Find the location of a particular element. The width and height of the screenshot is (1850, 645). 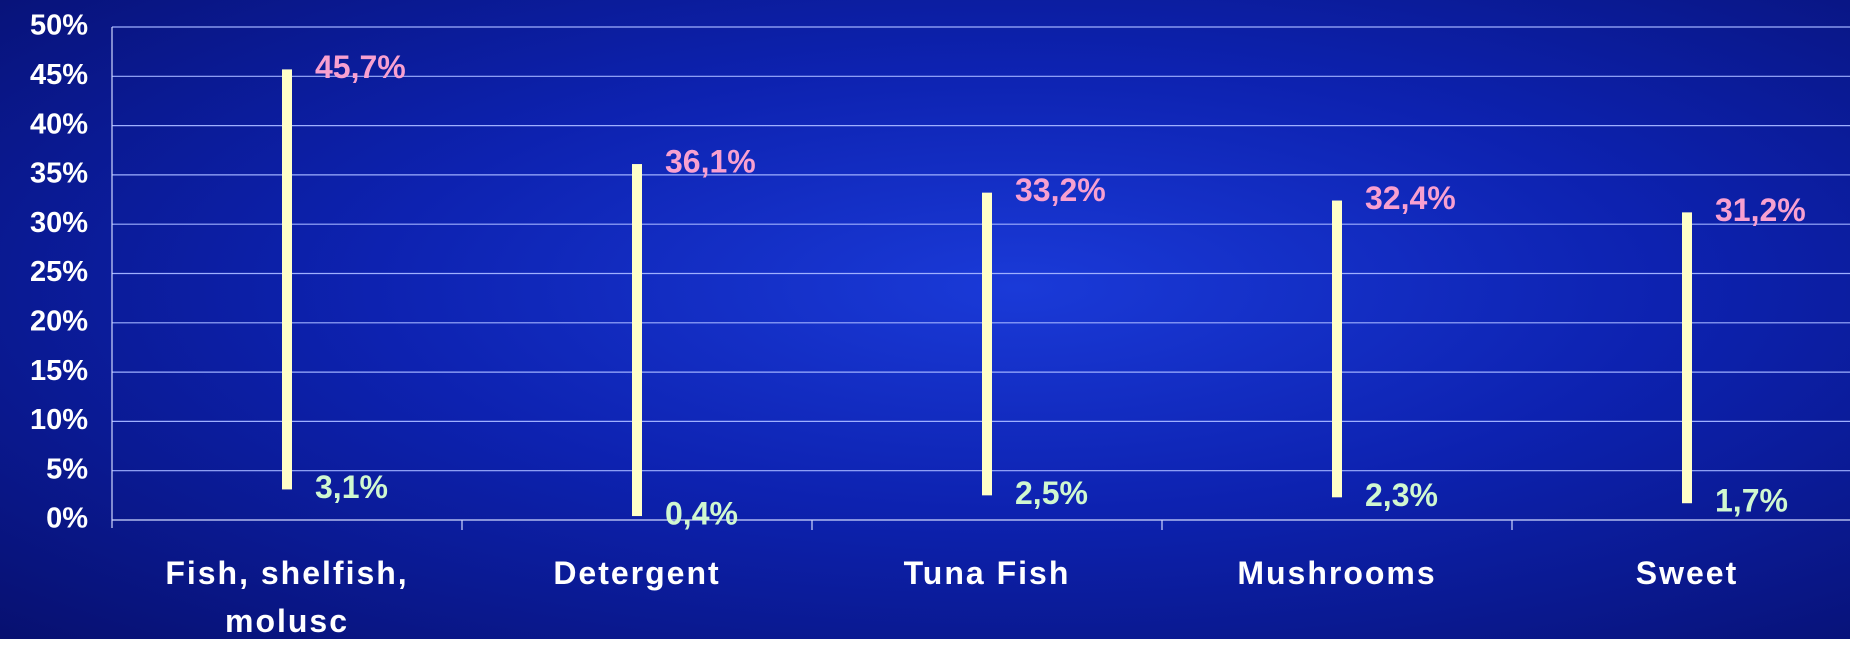

y-tick-label: 20% is located at coordinates (59, 321).